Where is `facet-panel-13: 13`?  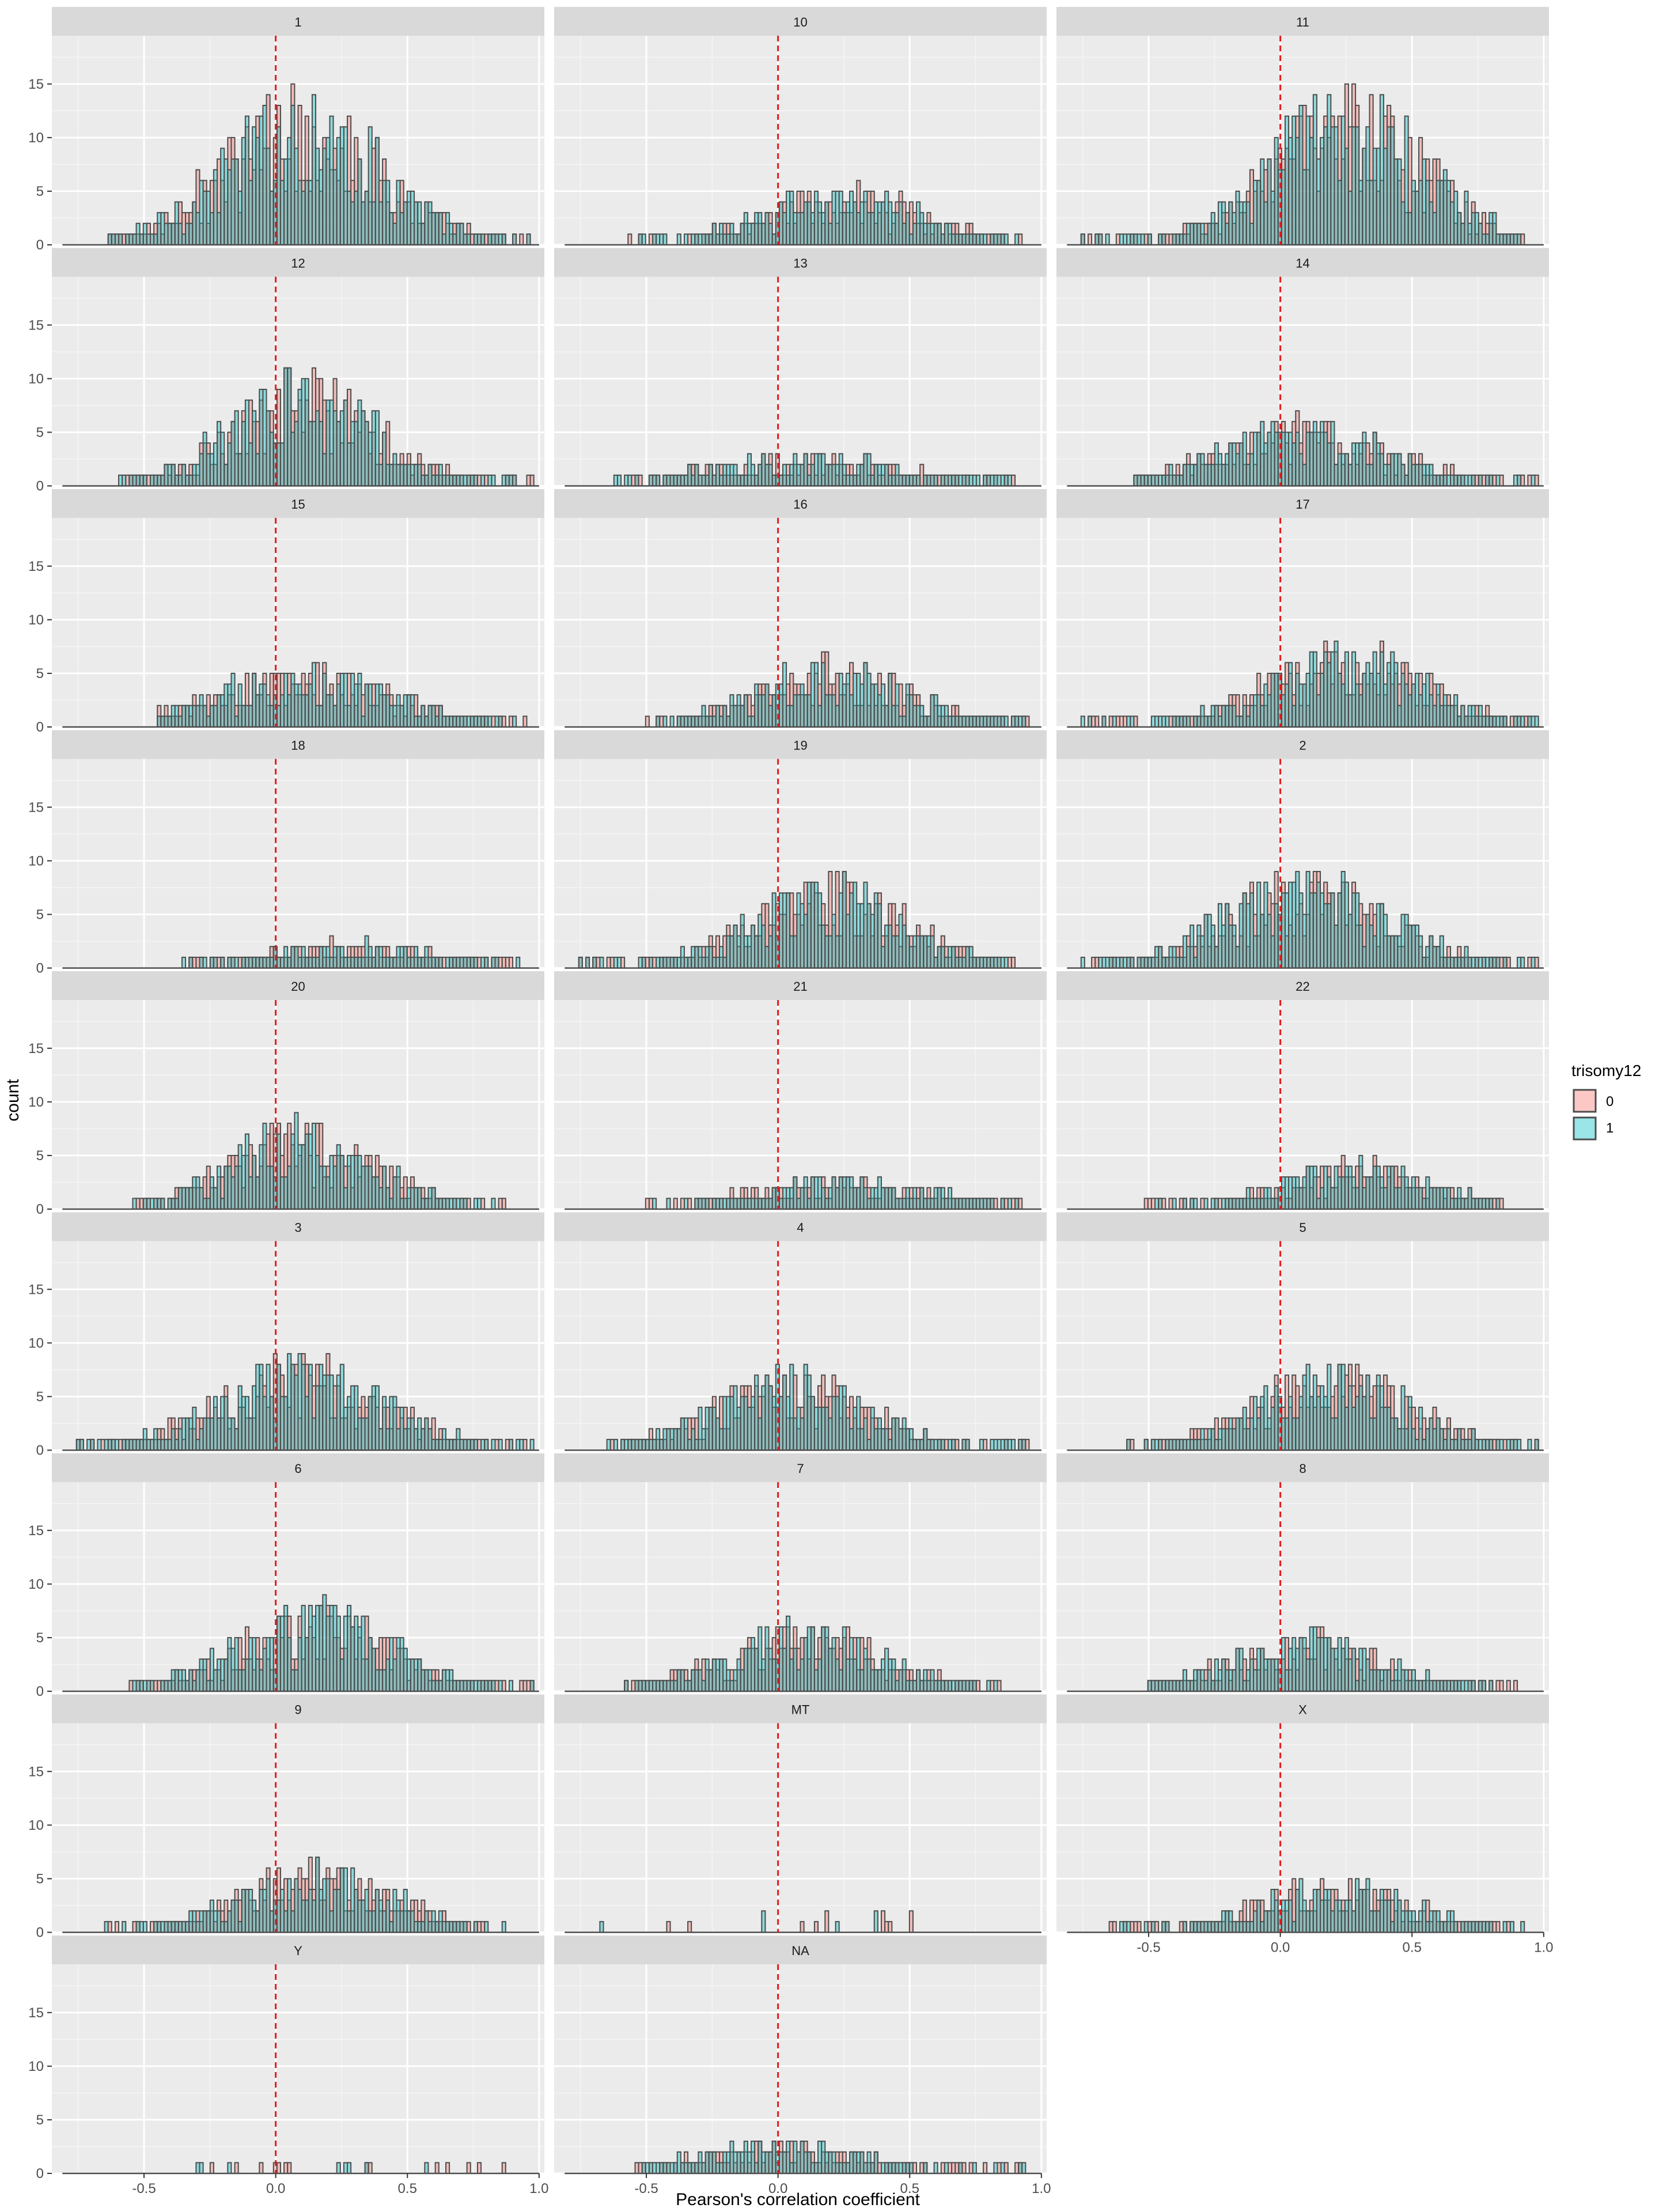
facet-panel-13: 13 is located at coordinates (800, 367).